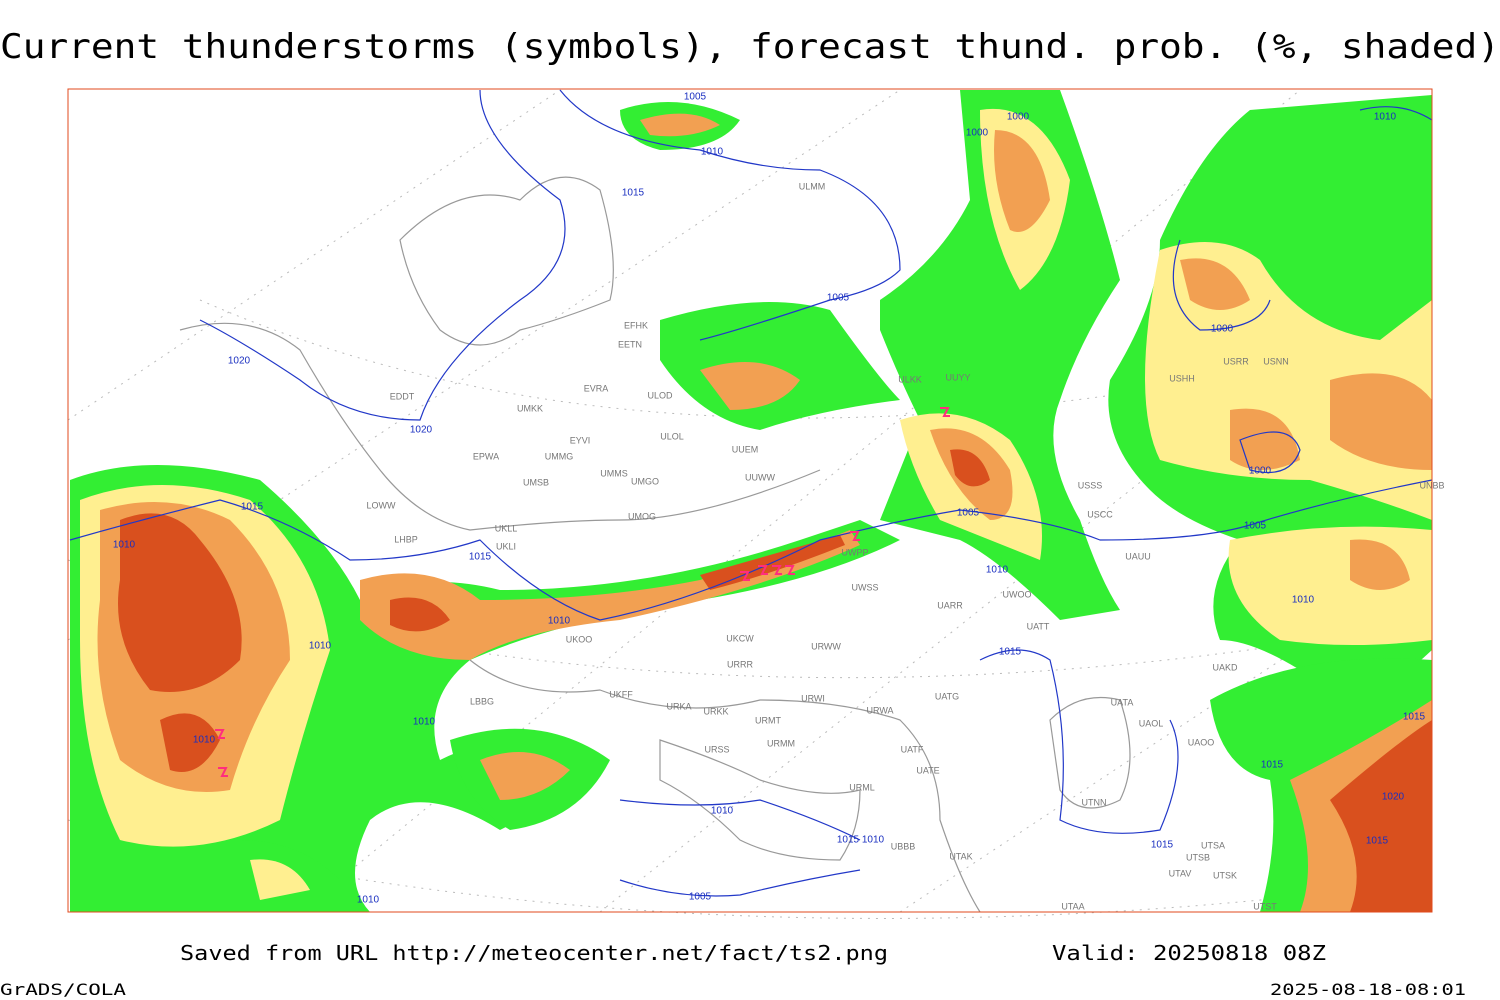 The height and width of the screenshot is (1000, 1500). What do you see at coordinates (865, 587) in the screenshot?
I see `station-label: UWSS` at bounding box center [865, 587].